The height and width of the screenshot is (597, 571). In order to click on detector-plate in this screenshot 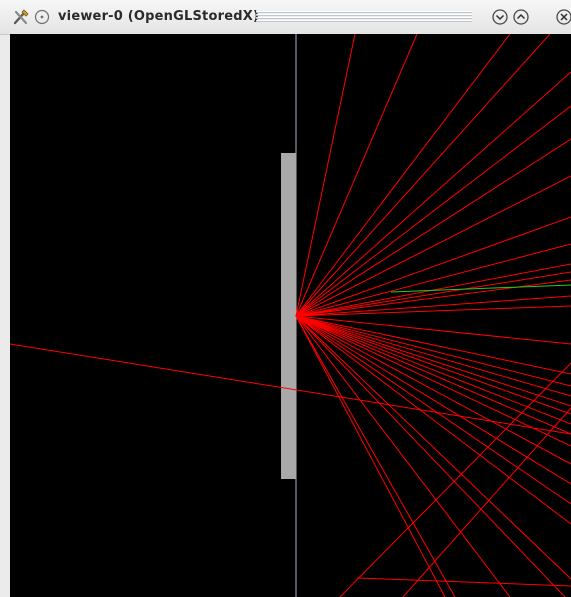, I will do `click(288, 316)`.